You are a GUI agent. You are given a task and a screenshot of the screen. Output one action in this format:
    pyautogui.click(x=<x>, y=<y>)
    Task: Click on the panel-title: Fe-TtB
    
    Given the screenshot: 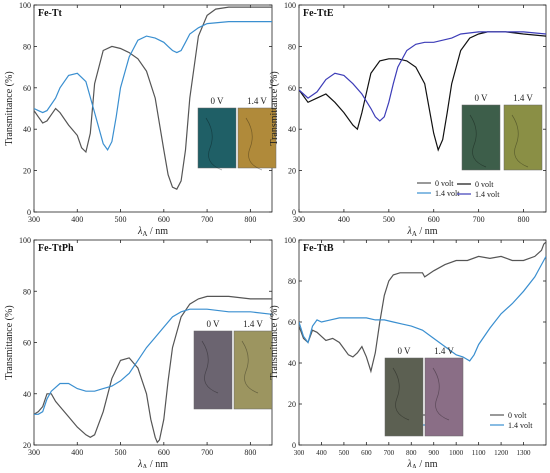 What is the action you would take?
    pyautogui.click(x=318, y=248)
    